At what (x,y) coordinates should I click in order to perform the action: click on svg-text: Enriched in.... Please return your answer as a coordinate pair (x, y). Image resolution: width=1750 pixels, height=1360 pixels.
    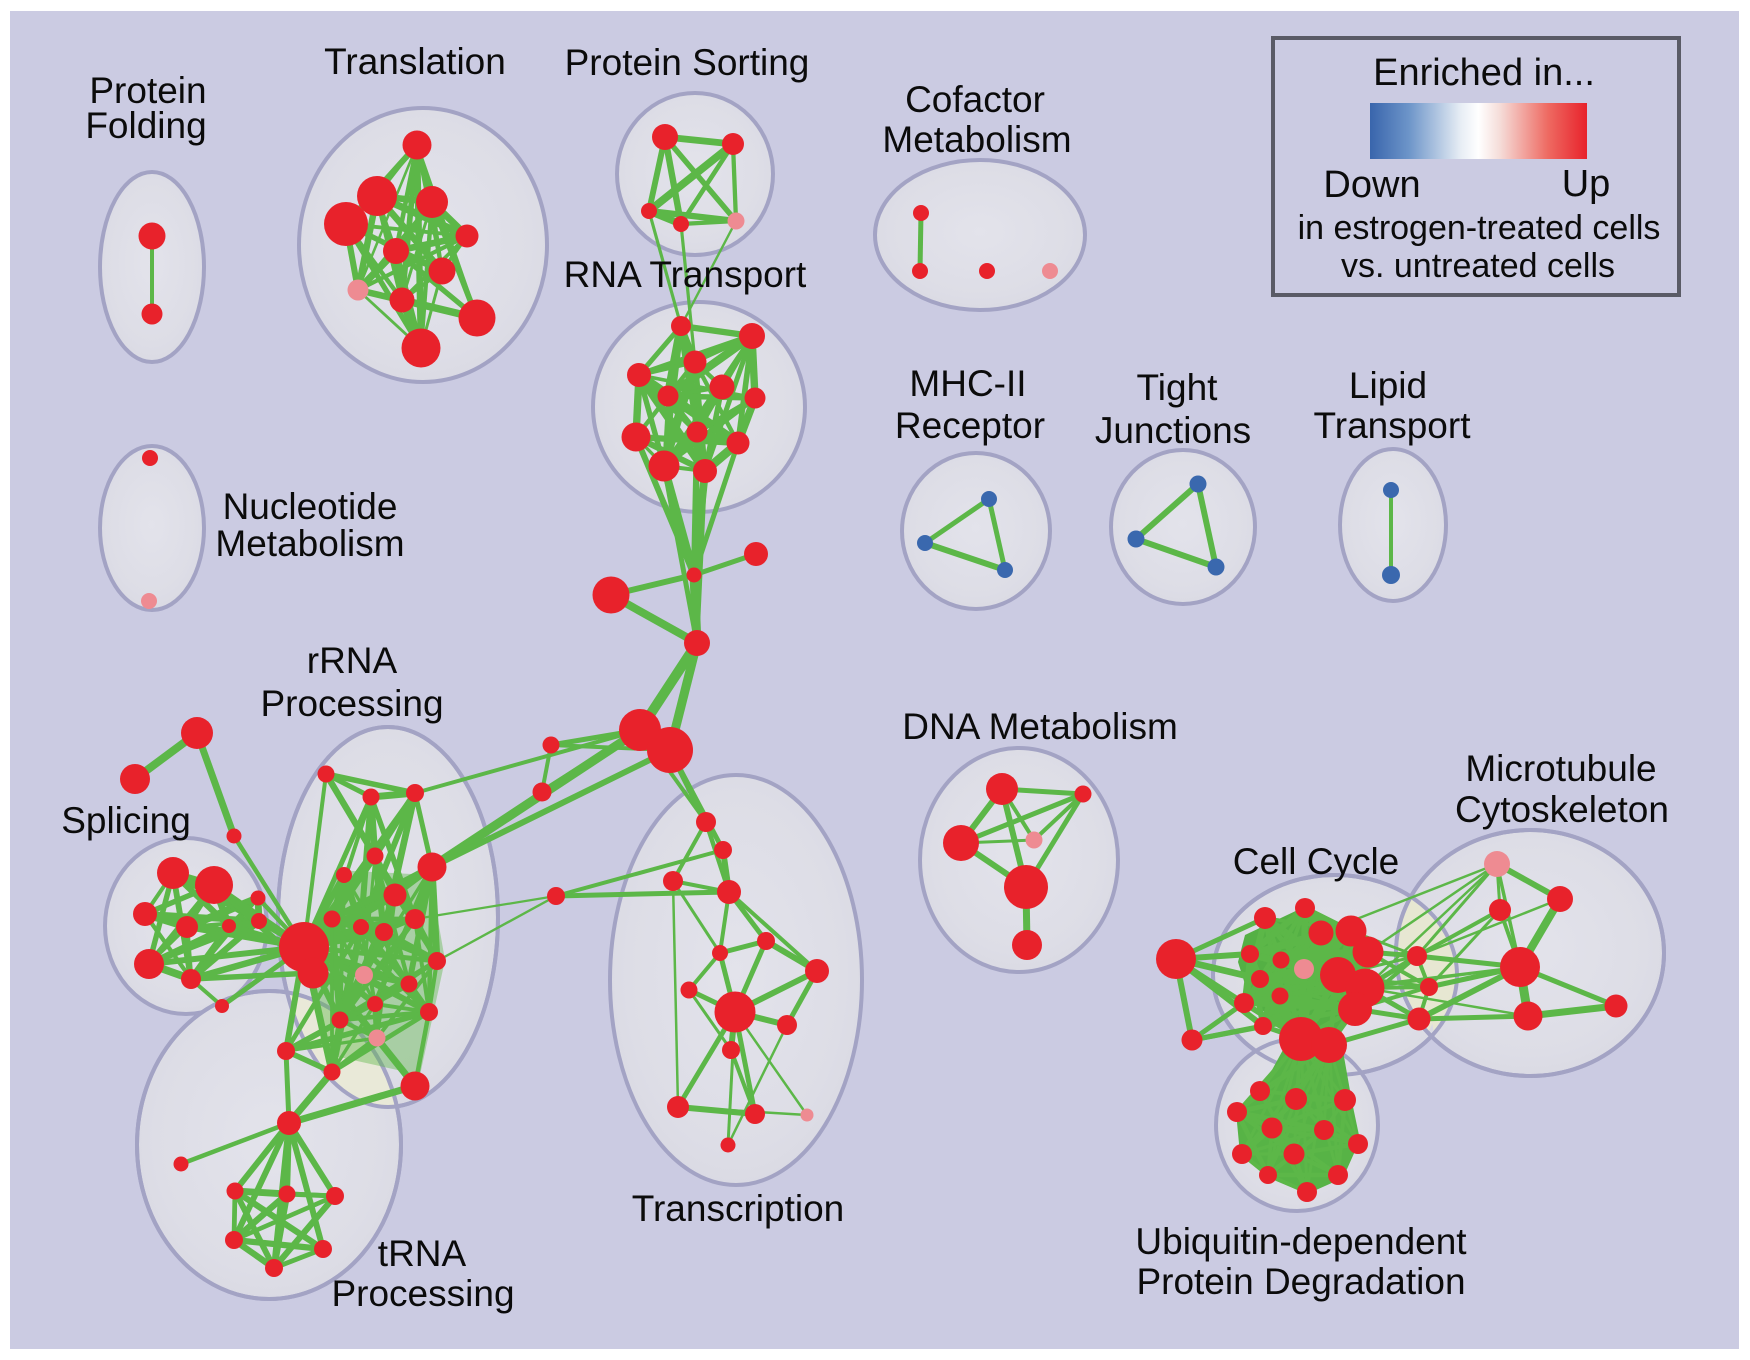
    Looking at the image, I should click on (1484, 73).